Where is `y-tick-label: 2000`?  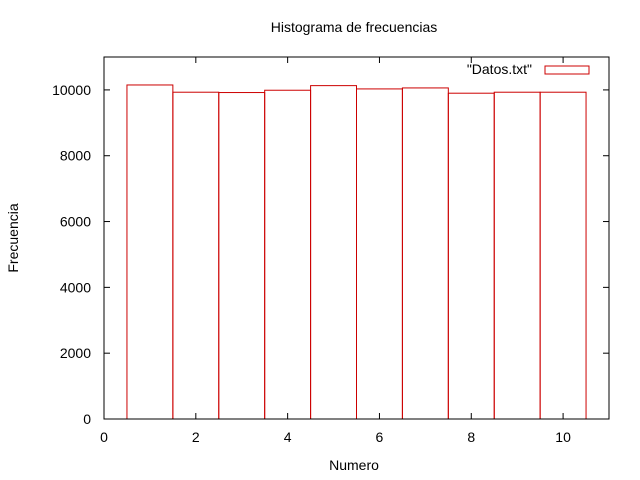
y-tick-label: 2000 is located at coordinates (75, 353).